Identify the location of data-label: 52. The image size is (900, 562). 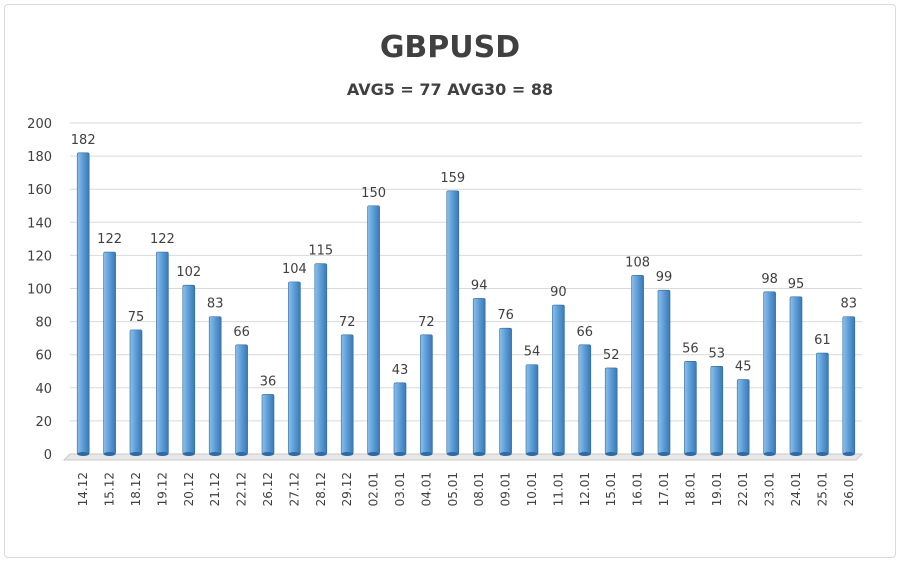
(611, 355).